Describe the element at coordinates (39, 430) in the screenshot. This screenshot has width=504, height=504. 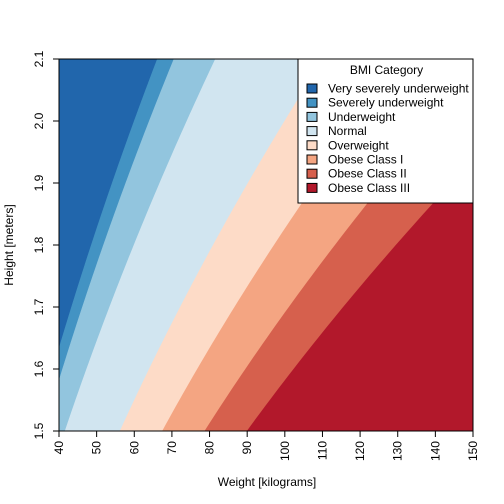
I see `y-tick-label: 1.5` at that location.